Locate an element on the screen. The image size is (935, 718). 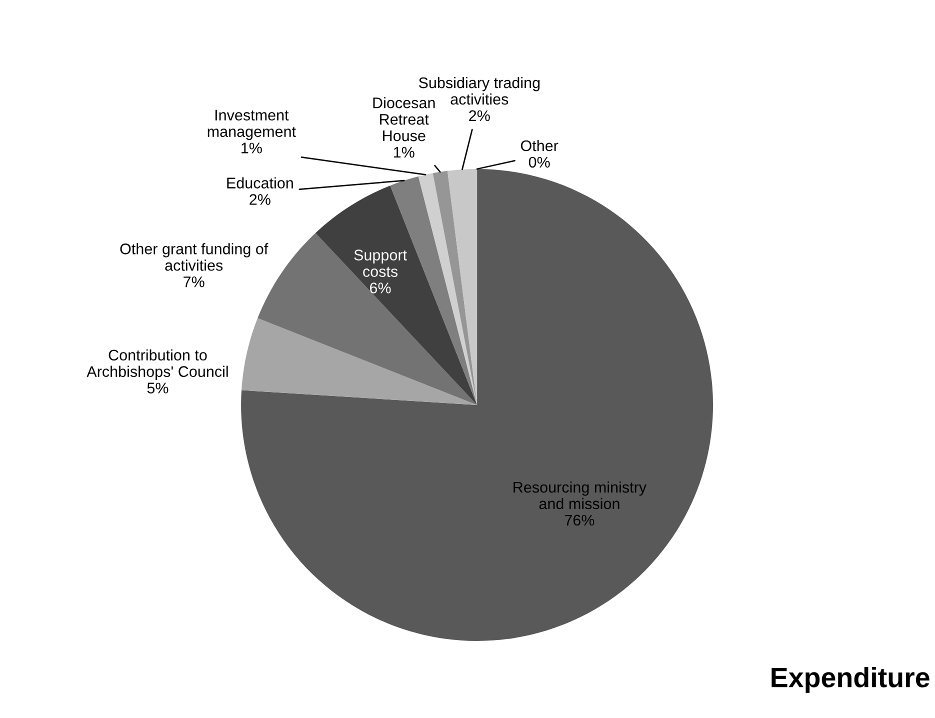
slice-label: Diocesan Retreat House is located at coordinates (404, 119).